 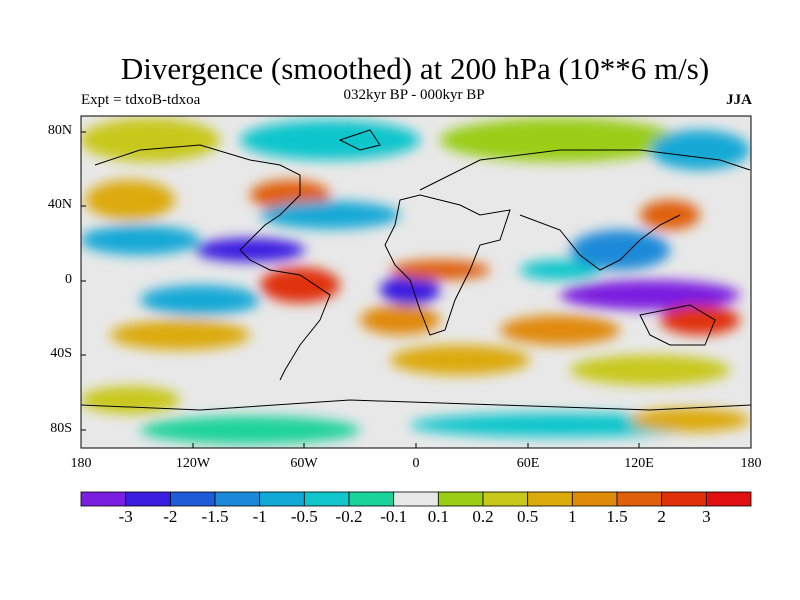 What do you see at coordinates (483, 516) in the screenshot?
I see `colorbar-label: 0.2` at bounding box center [483, 516].